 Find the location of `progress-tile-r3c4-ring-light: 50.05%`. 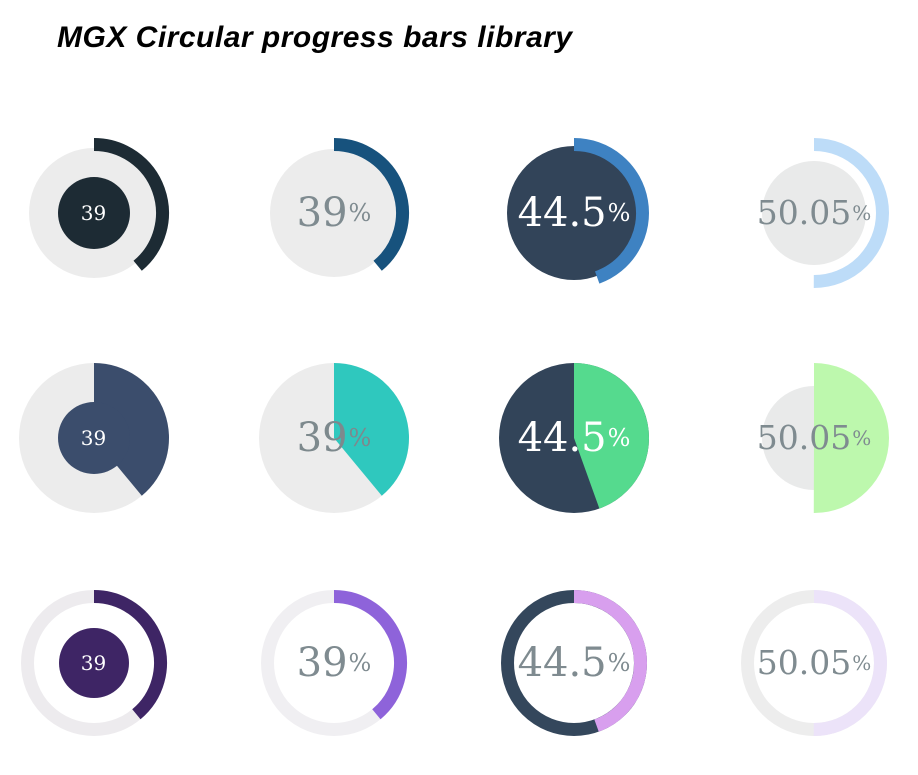

progress-tile-r3c4-ring-light: 50.05% is located at coordinates (814, 663).